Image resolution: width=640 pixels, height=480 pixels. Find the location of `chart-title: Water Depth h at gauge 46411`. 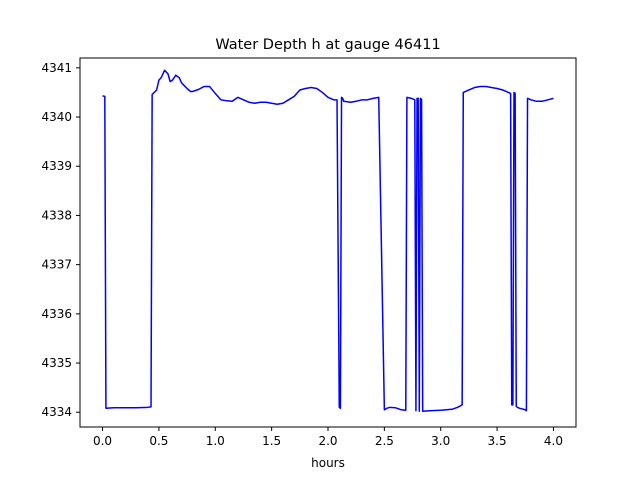

chart-title: Water Depth h at gauge 46411 is located at coordinates (327, 45).